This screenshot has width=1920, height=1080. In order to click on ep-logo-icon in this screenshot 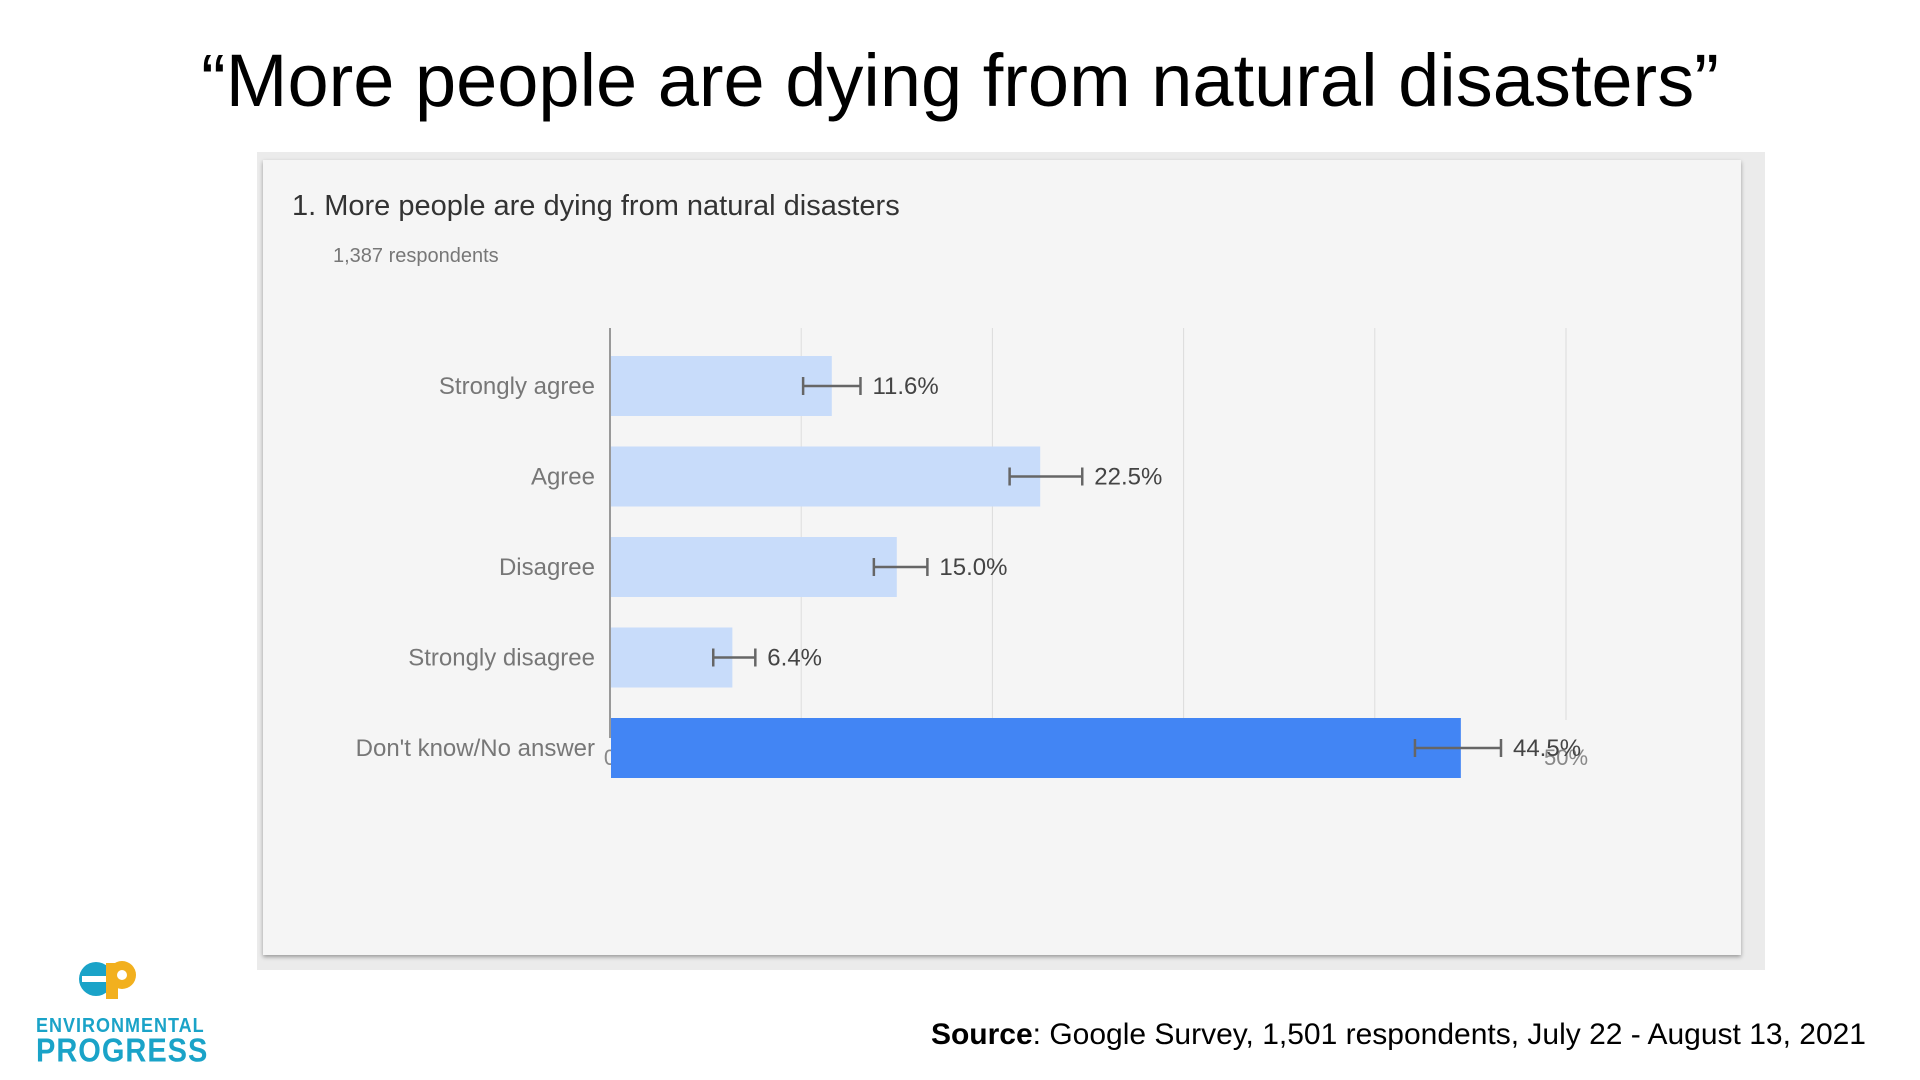, I will do `click(107, 980)`.